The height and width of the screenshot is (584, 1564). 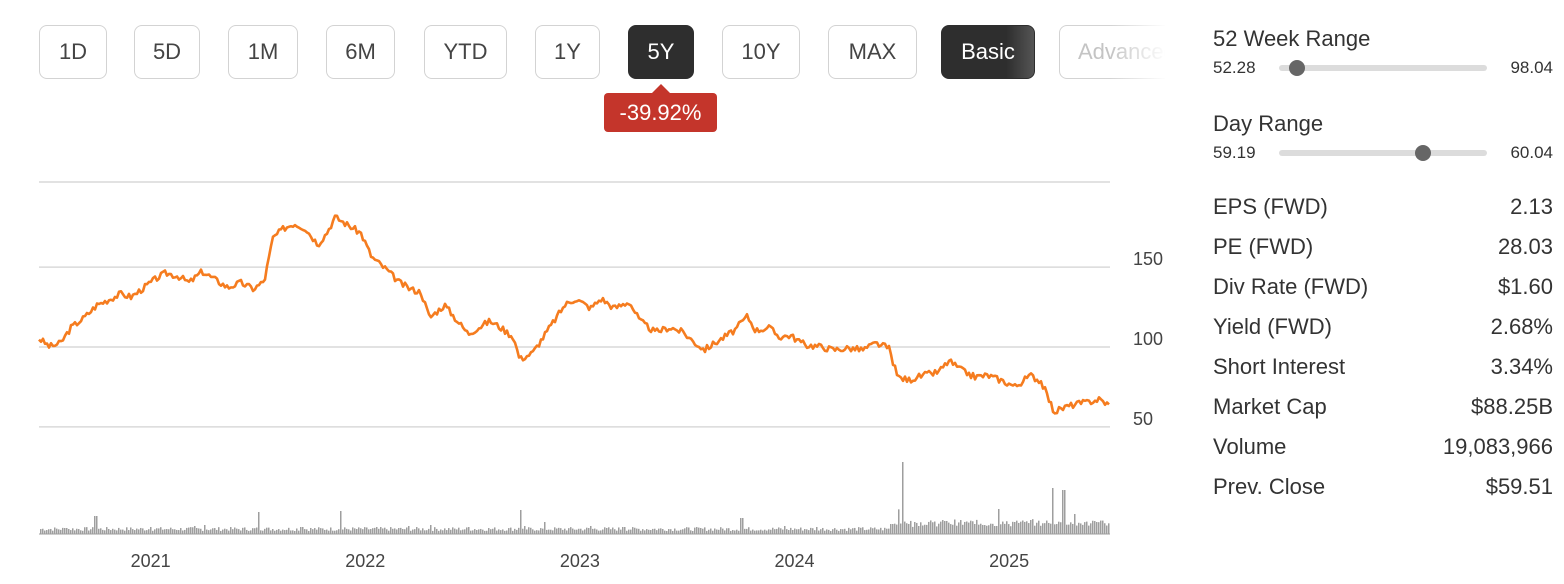 What do you see at coordinates (1292, 38) in the screenshot?
I see `week52-range-label: 52 Week Range` at bounding box center [1292, 38].